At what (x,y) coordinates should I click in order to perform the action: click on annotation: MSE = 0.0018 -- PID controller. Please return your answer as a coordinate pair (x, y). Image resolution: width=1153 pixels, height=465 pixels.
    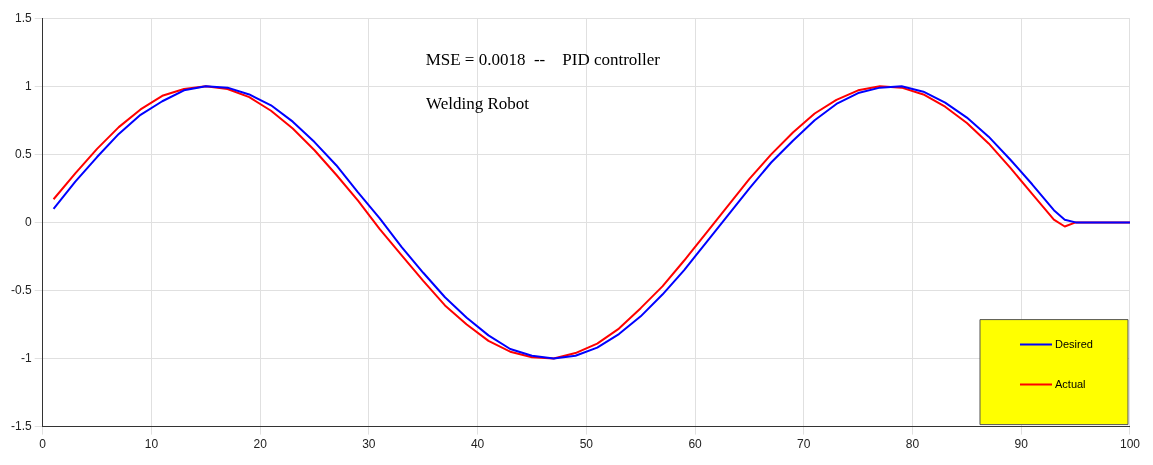
    Looking at the image, I should click on (543, 59).